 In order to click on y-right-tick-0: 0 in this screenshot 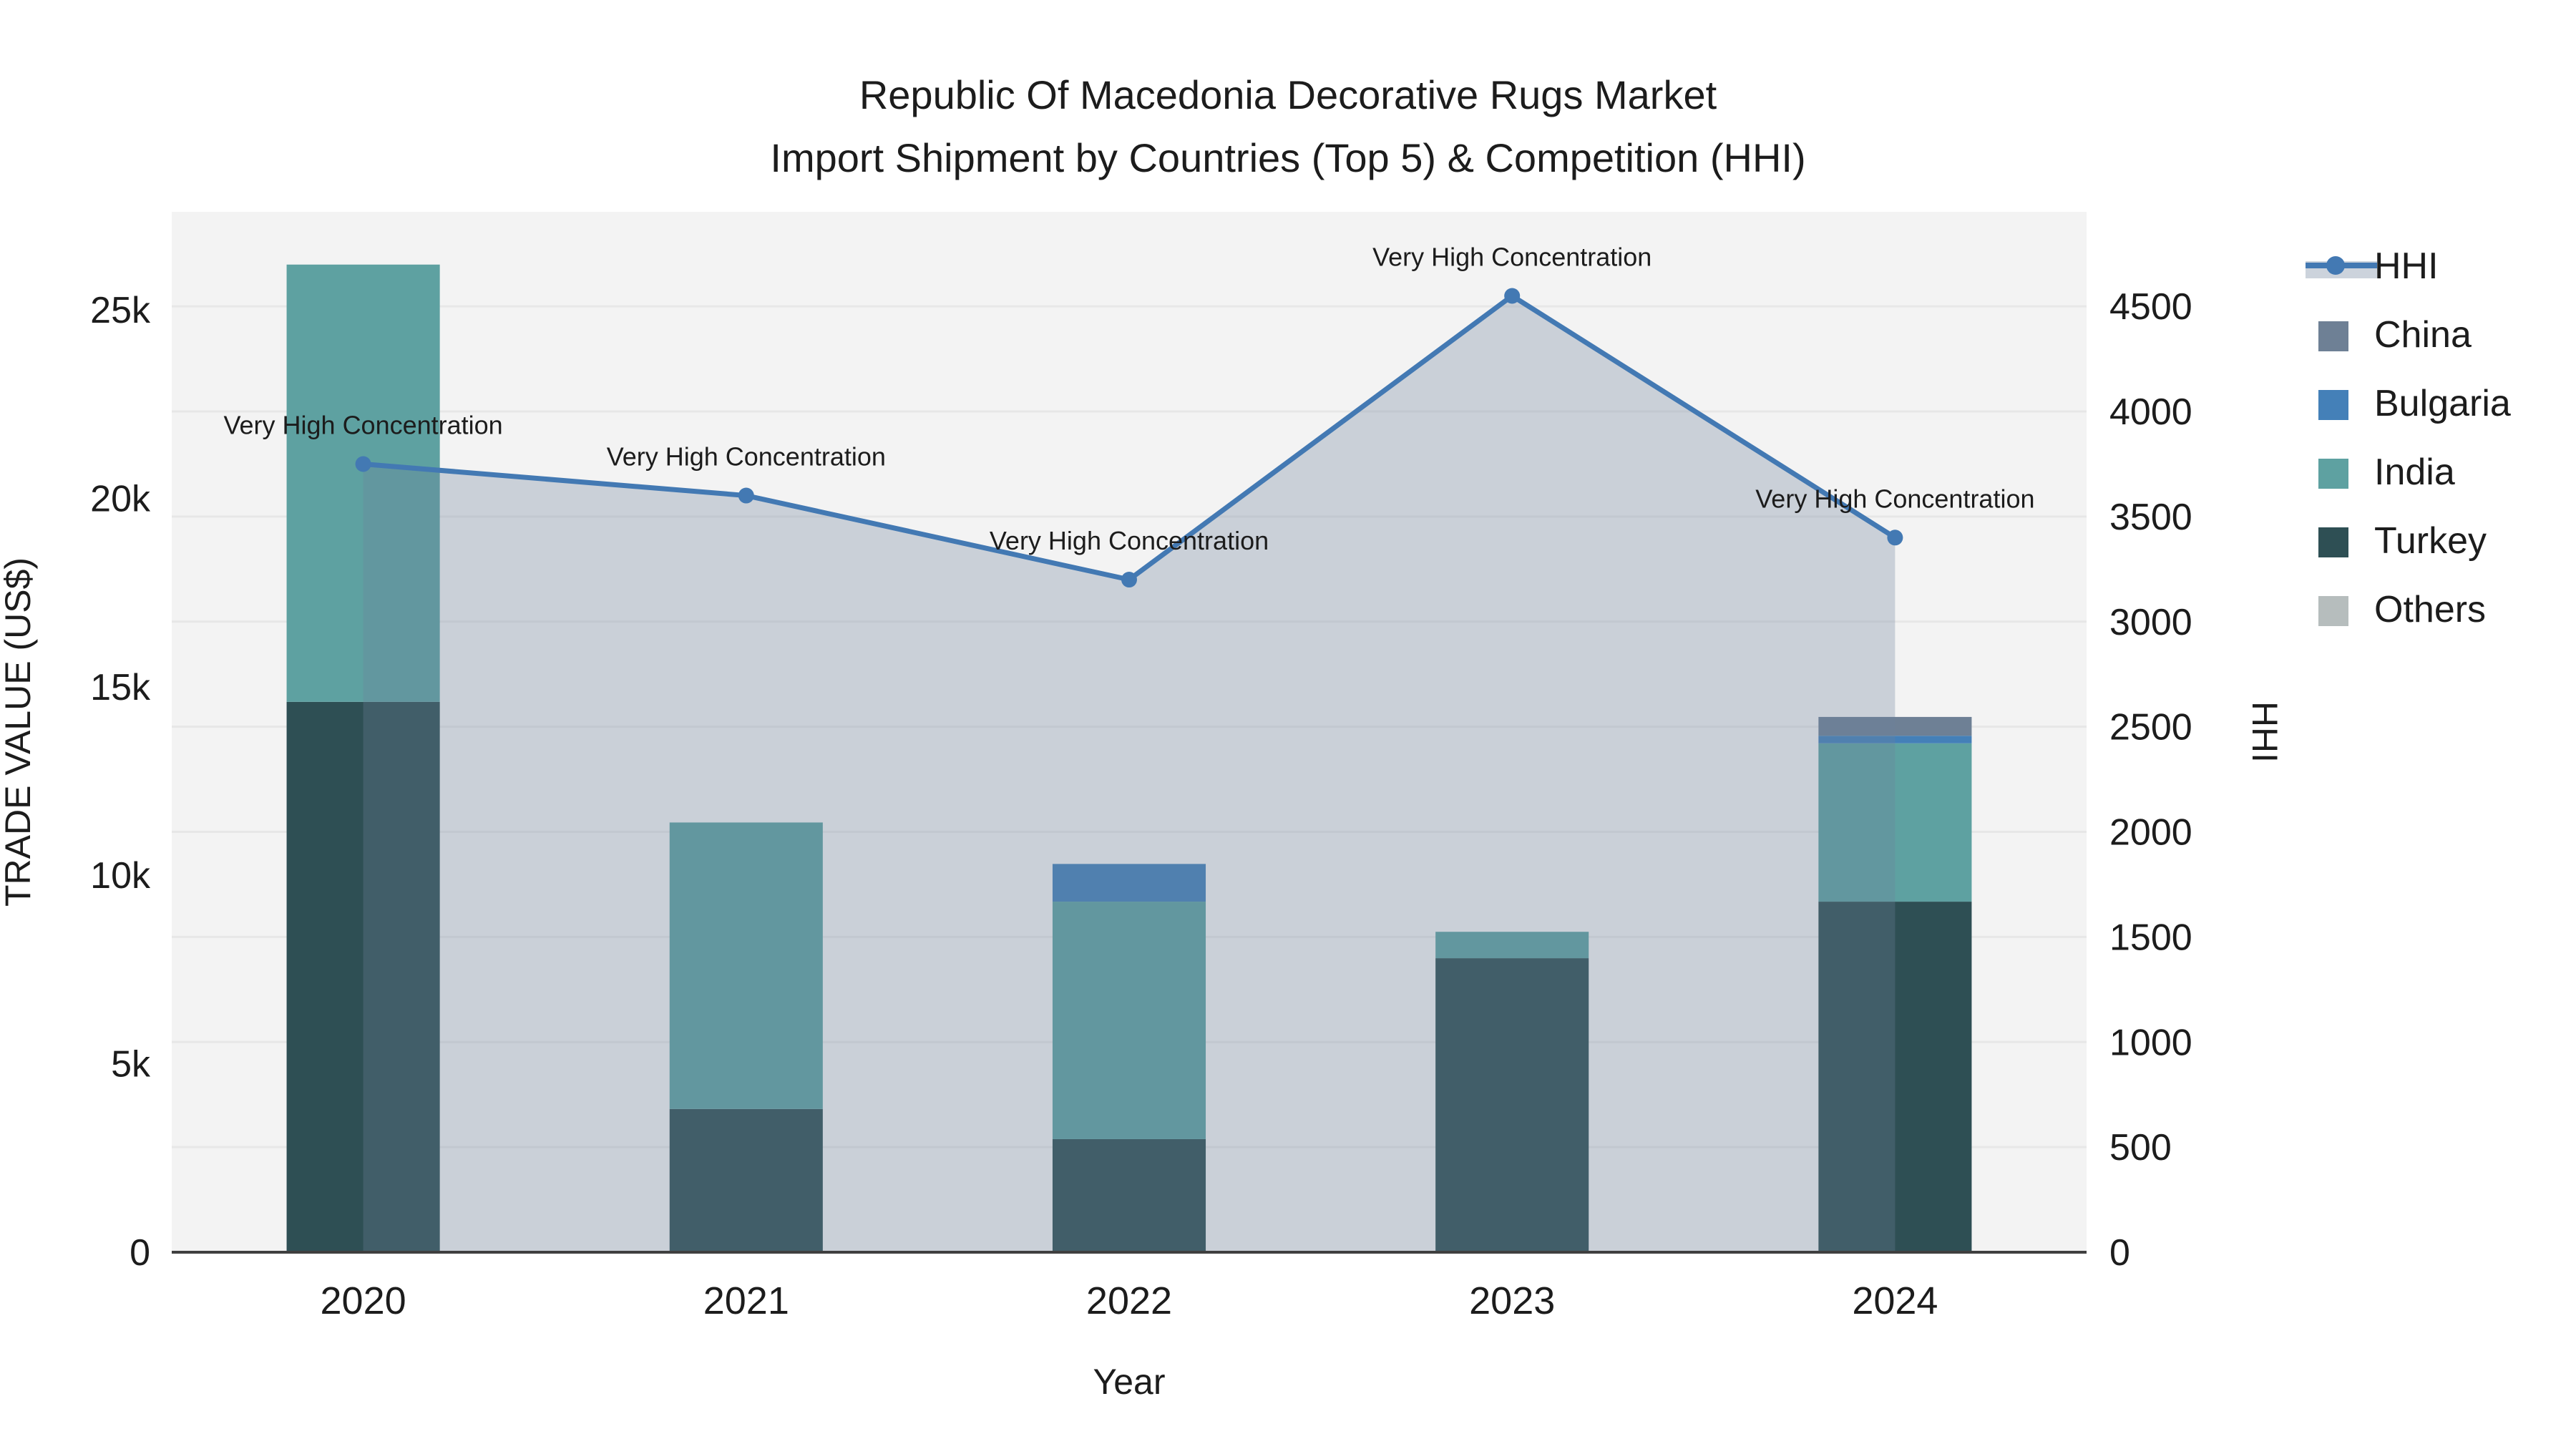, I will do `click(2119, 1253)`.